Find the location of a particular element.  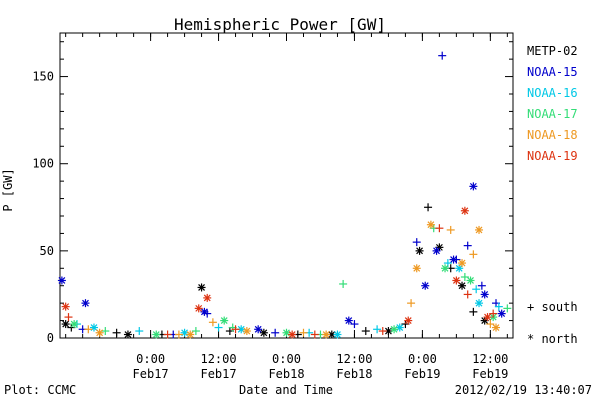

legend-entry: METP-02 is located at coordinates (552, 51).